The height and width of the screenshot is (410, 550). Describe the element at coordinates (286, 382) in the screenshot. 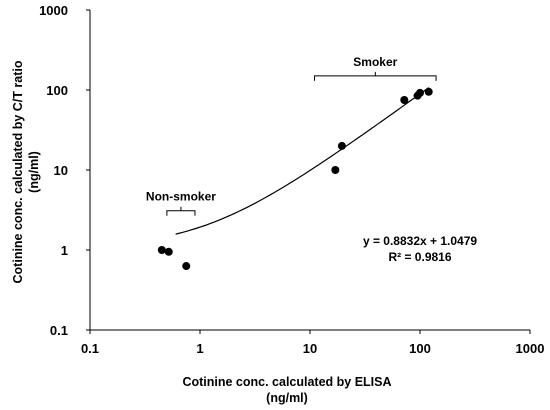

I see `x-axis-label-line1: Cotinine conc. calculated by ELISA` at that location.